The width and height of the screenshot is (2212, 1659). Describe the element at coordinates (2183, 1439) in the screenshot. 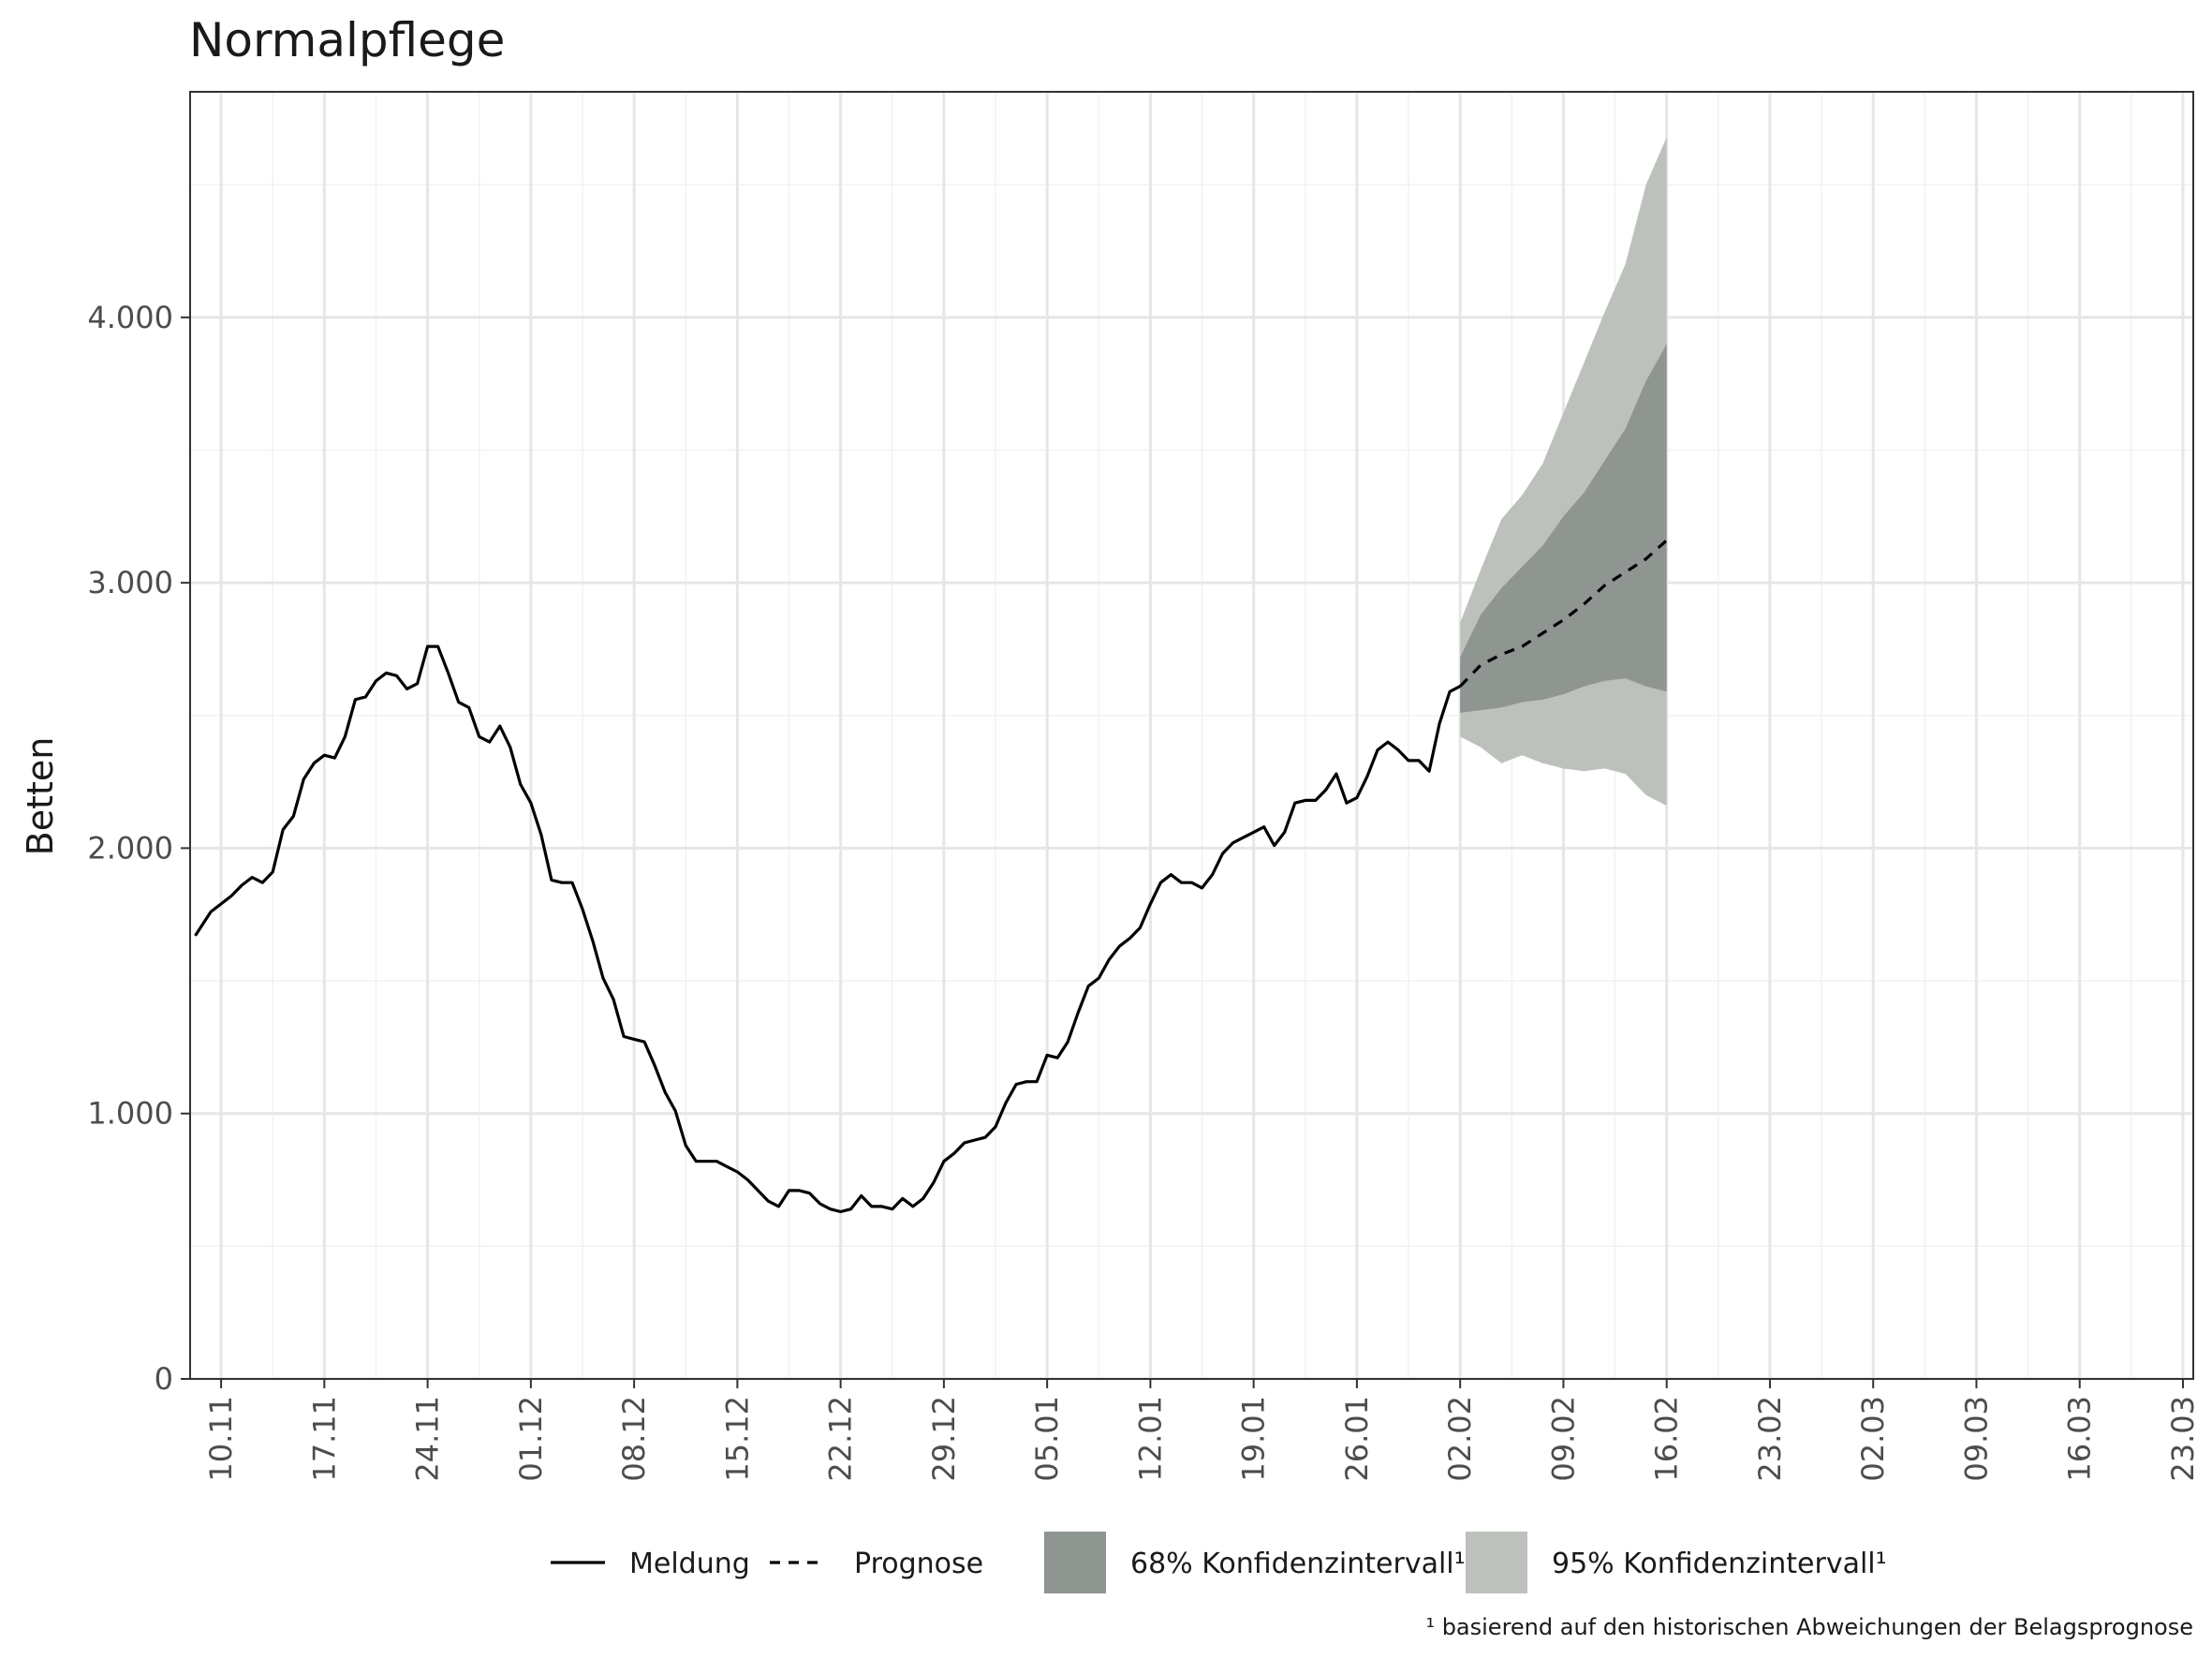

I see `x-tick-label: 23.03` at that location.